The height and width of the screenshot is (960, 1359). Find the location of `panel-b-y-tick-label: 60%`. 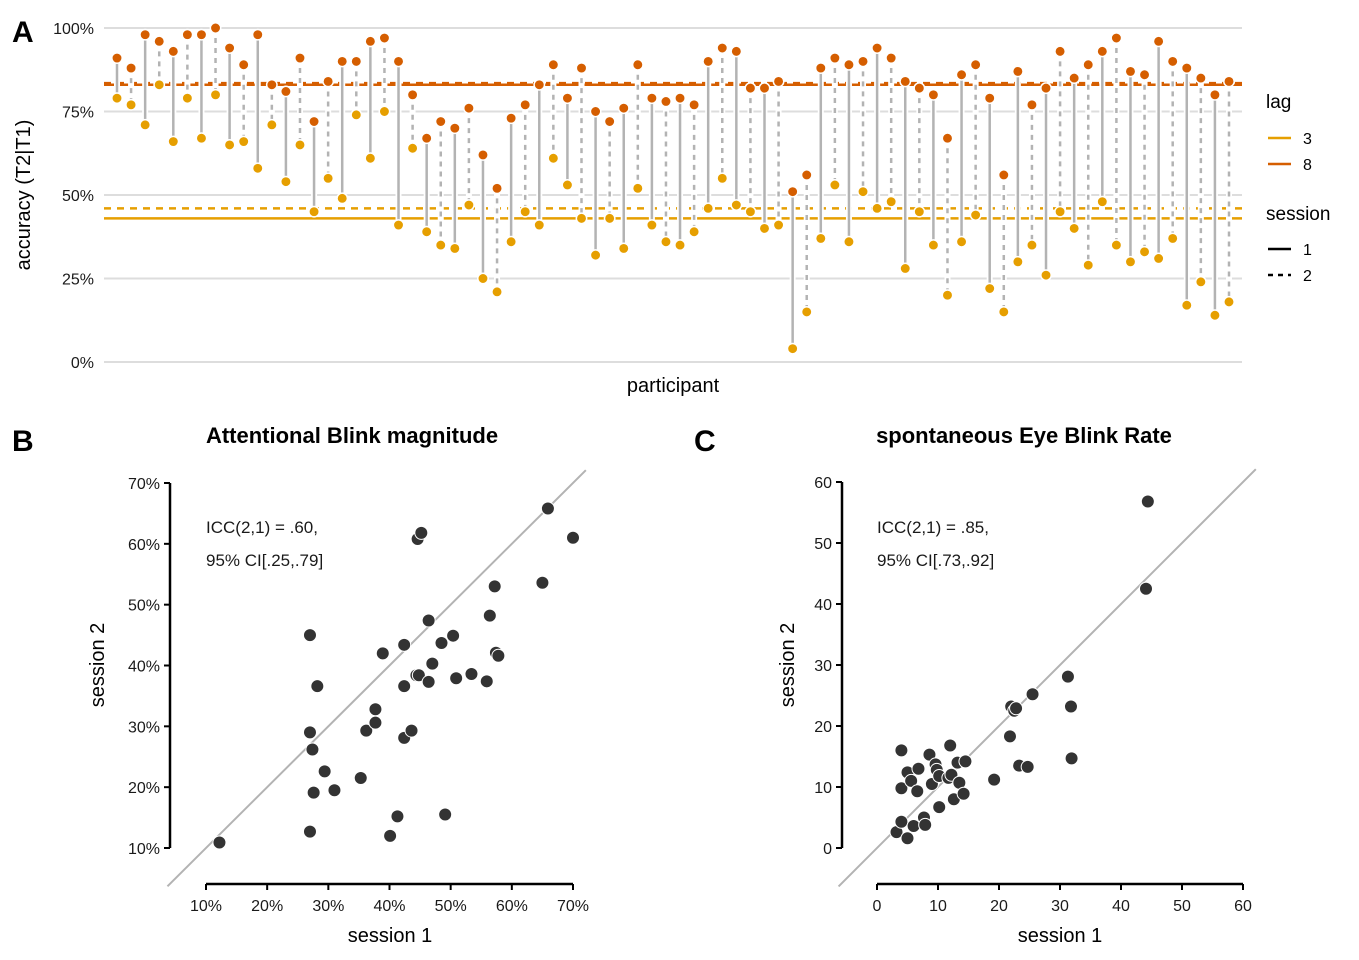

panel-b-y-tick-label: 60% is located at coordinates (144, 545).